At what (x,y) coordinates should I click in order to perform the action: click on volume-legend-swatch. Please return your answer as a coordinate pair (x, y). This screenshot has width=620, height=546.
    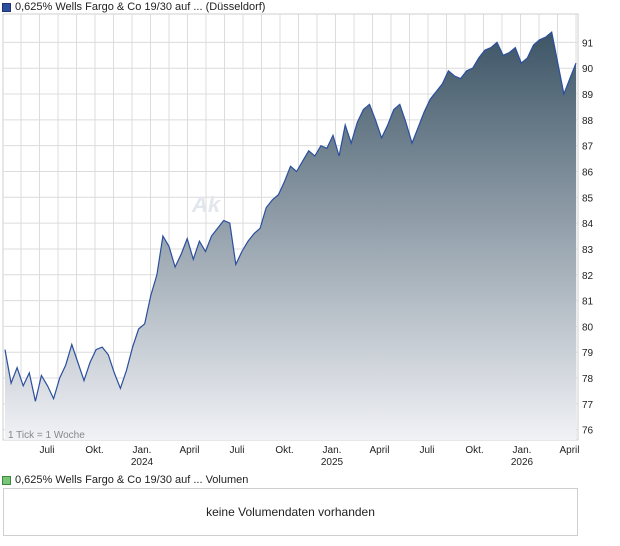
    Looking at the image, I should click on (6, 480).